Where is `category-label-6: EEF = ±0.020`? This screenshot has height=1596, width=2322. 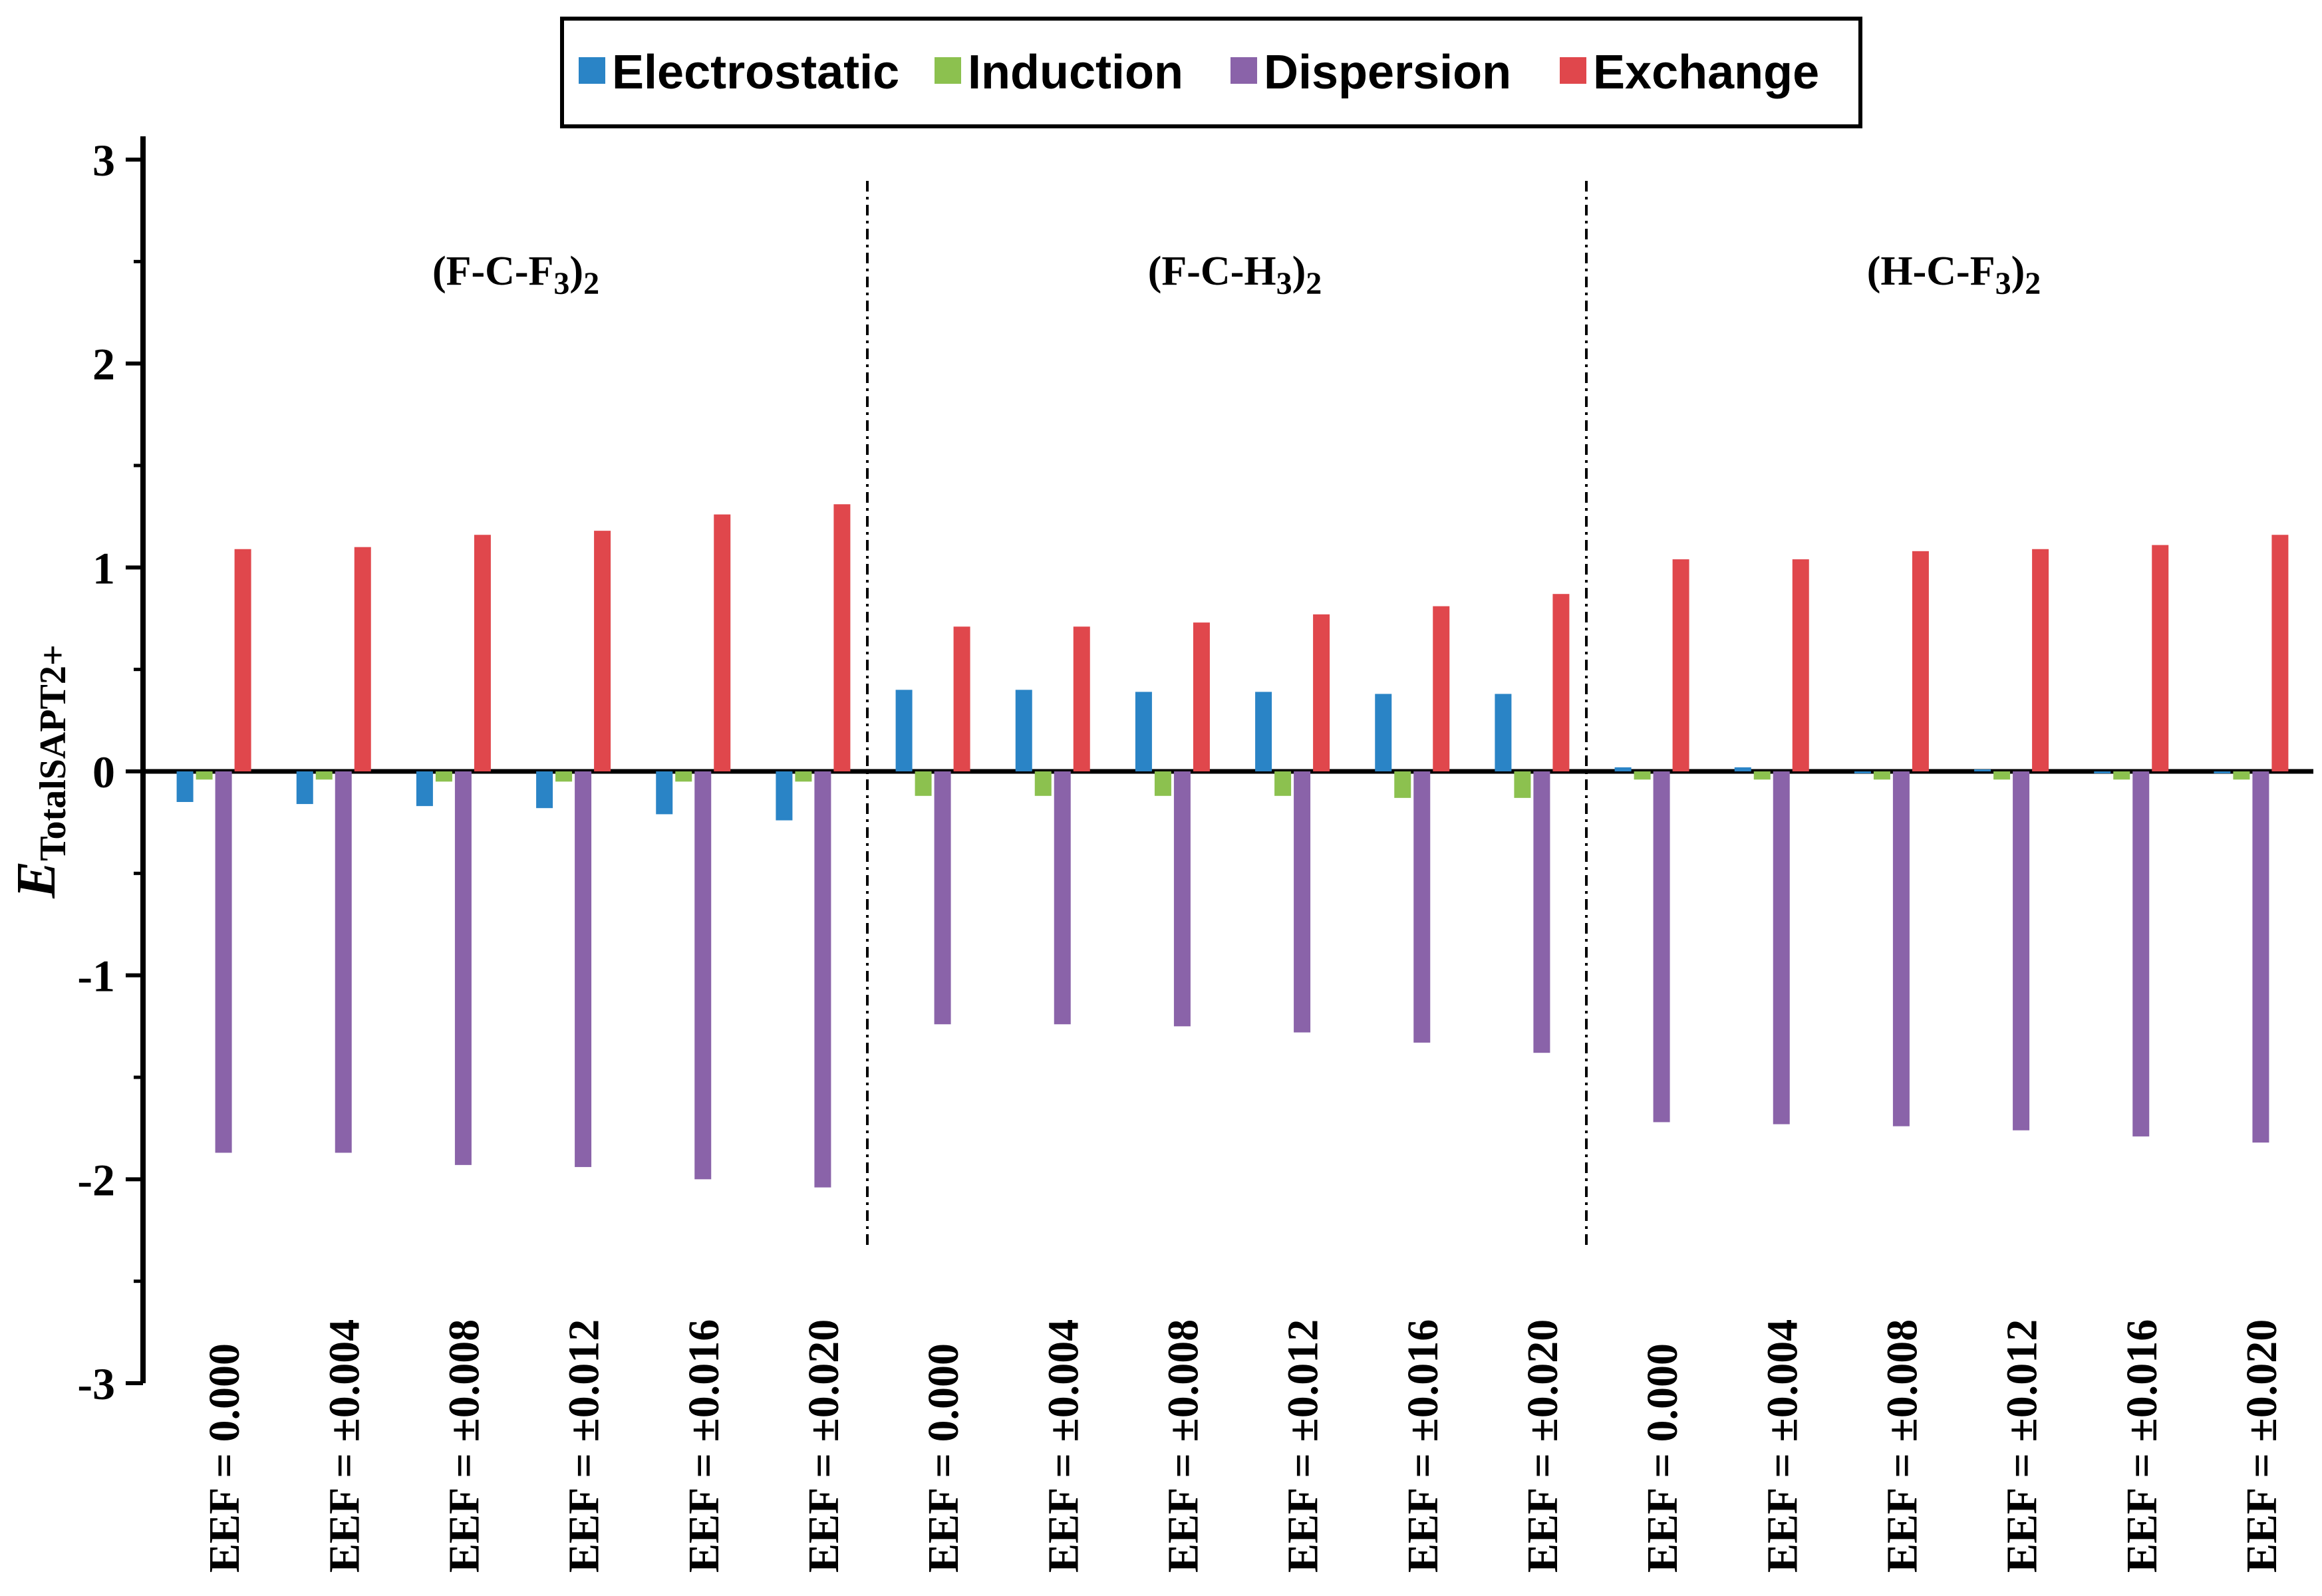
category-label-6: EEF = ±0.020 is located at coordinates (823, 1446).